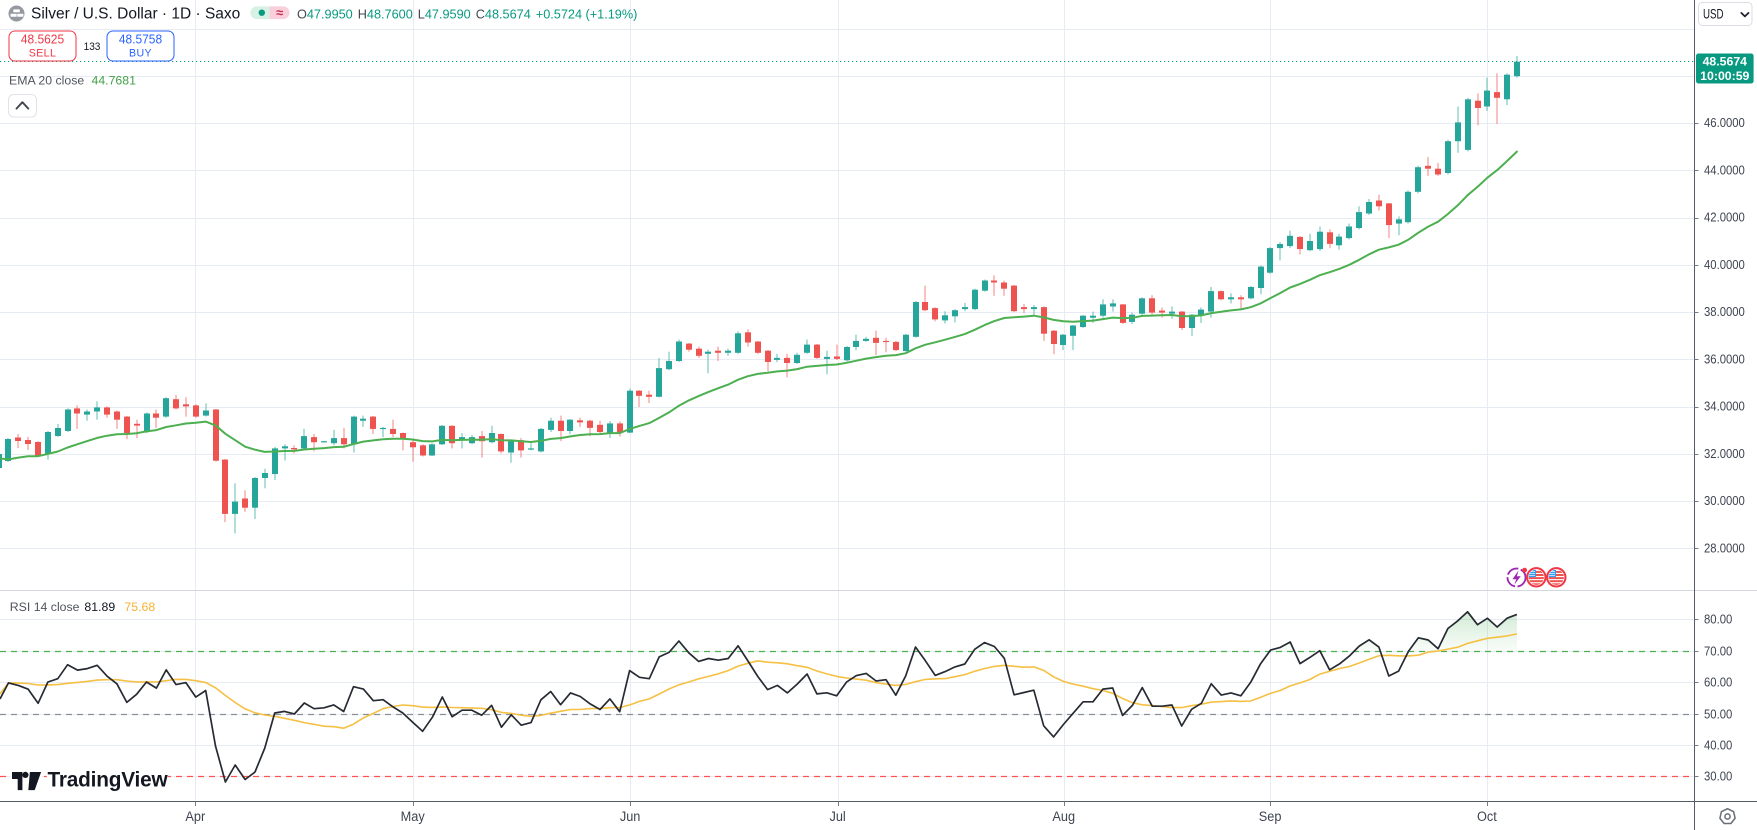 This screenshot has height=830, width=1757. What do you see at coordinates (42, 39) in the screenshot?
I see `svg-text: 48.5625` at bounding box center [42, 39].